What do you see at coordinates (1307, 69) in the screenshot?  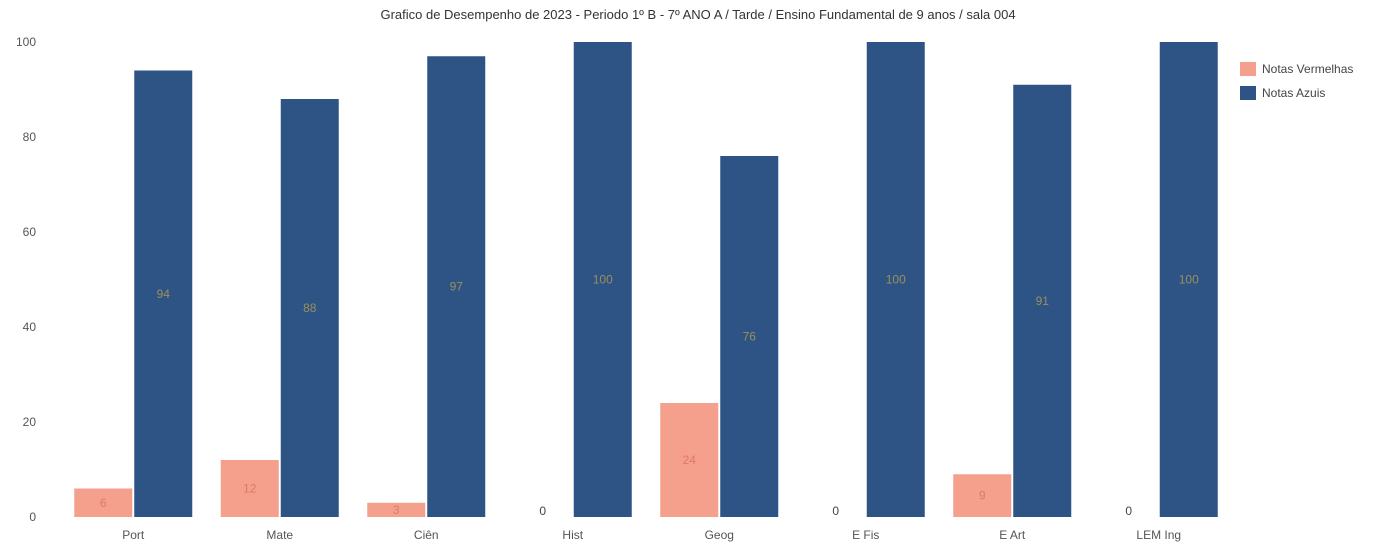 I see `legend-label: Notas Vermelhas` at bounding box center [1307, 69].